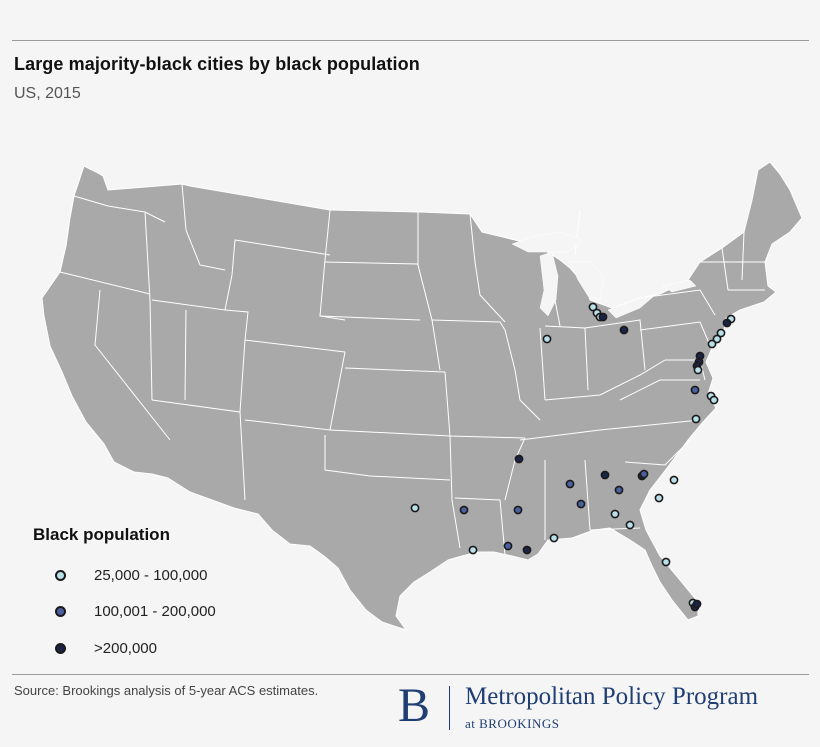 The height and width of the screenshot is (747, 820). What do you see at coordinates (414, 705) in the screenshot?
I see `brookings-logo-letter: B` at bounding box center [414, 705].